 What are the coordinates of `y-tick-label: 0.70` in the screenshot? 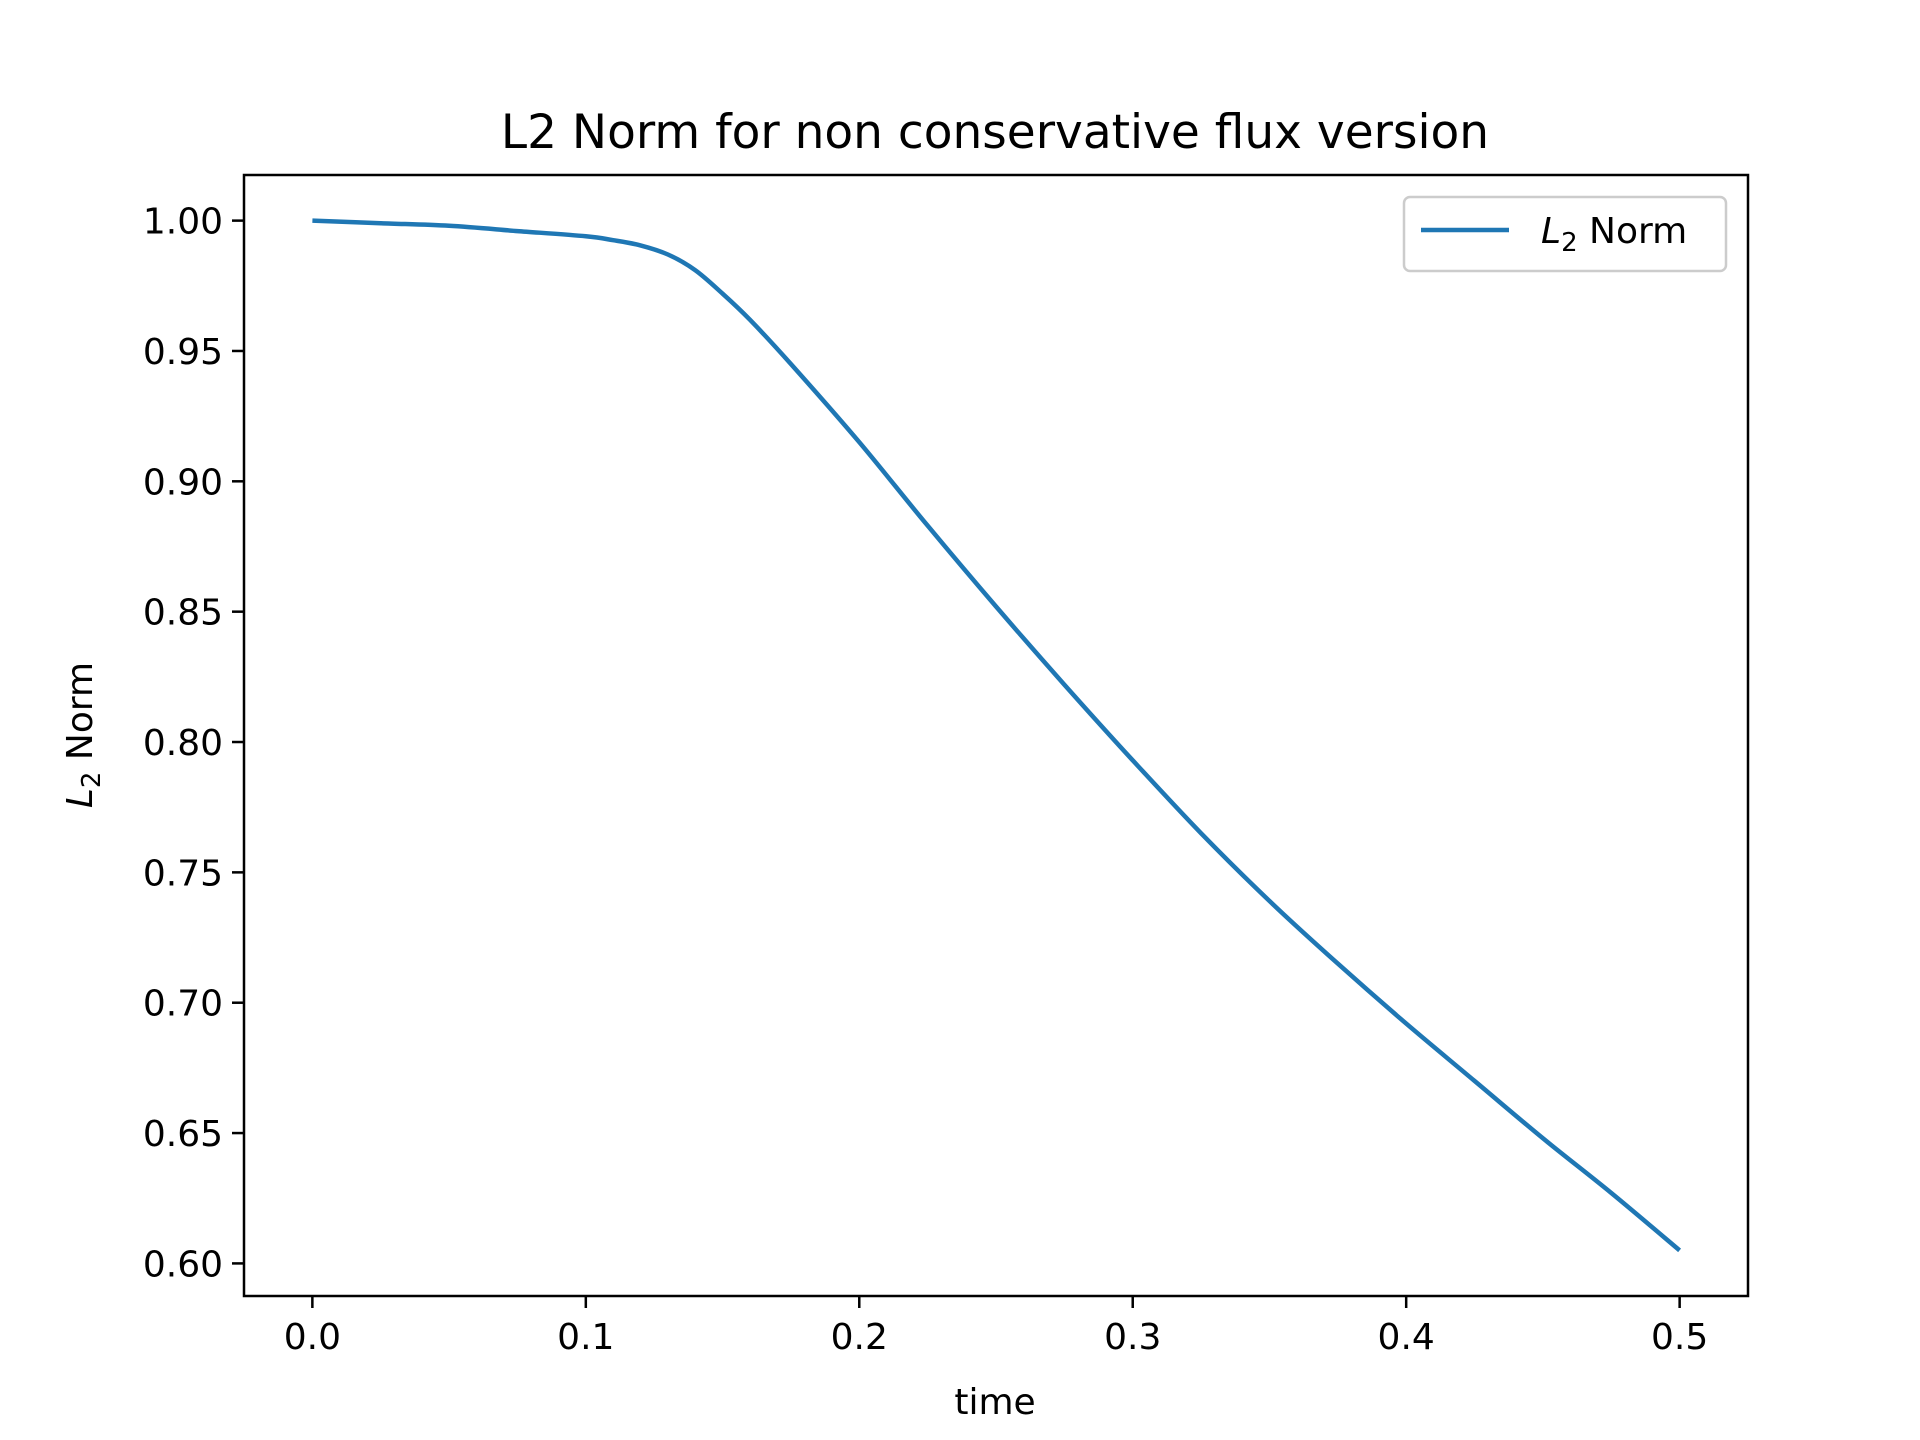 It's located at (183, 1004).